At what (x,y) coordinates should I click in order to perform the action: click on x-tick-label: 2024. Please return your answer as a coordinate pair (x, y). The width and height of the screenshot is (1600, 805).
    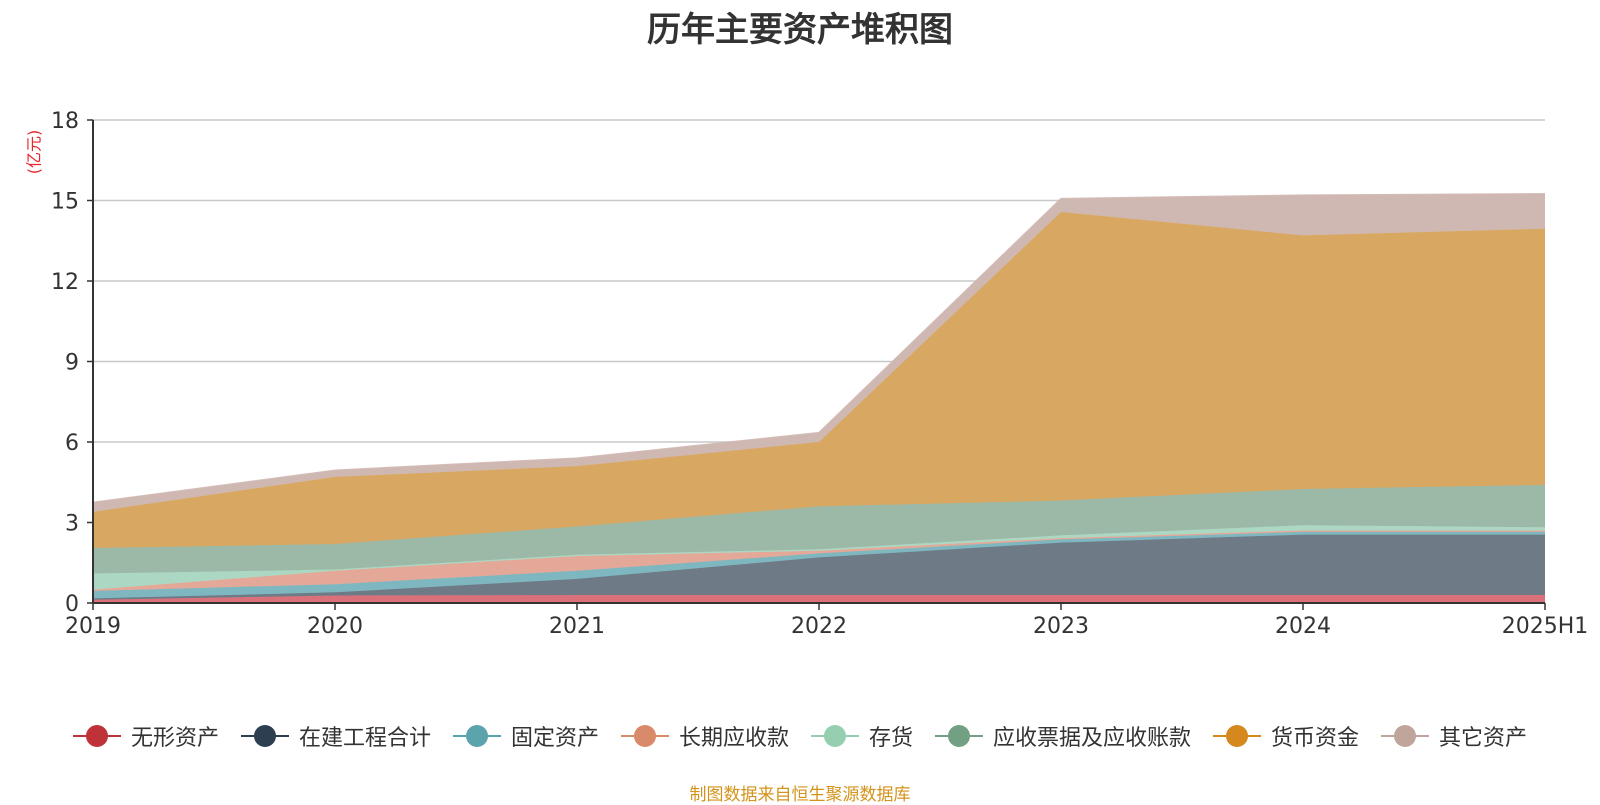
    Looking at the image, I should click on (1303, 626).